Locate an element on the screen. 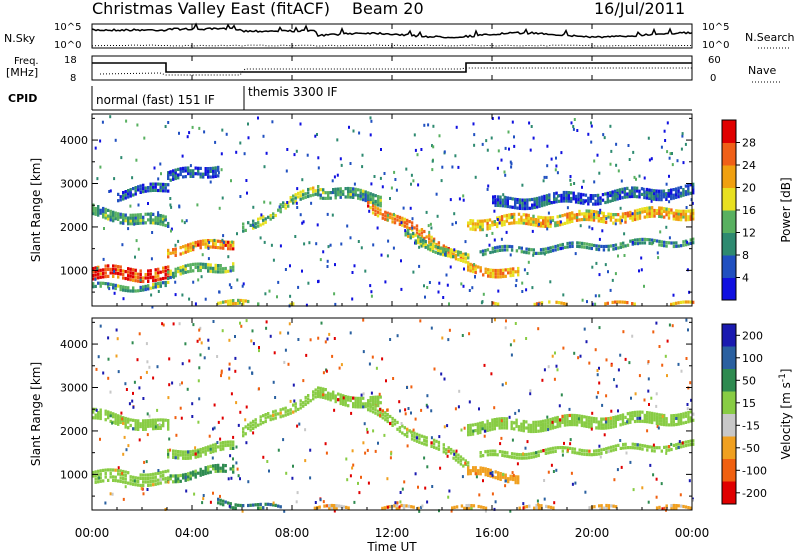 The image size is (800, 554). freq-panel: Freq. [MHz] 18 8 60 0 Nave is located at coordinates (394, 69).